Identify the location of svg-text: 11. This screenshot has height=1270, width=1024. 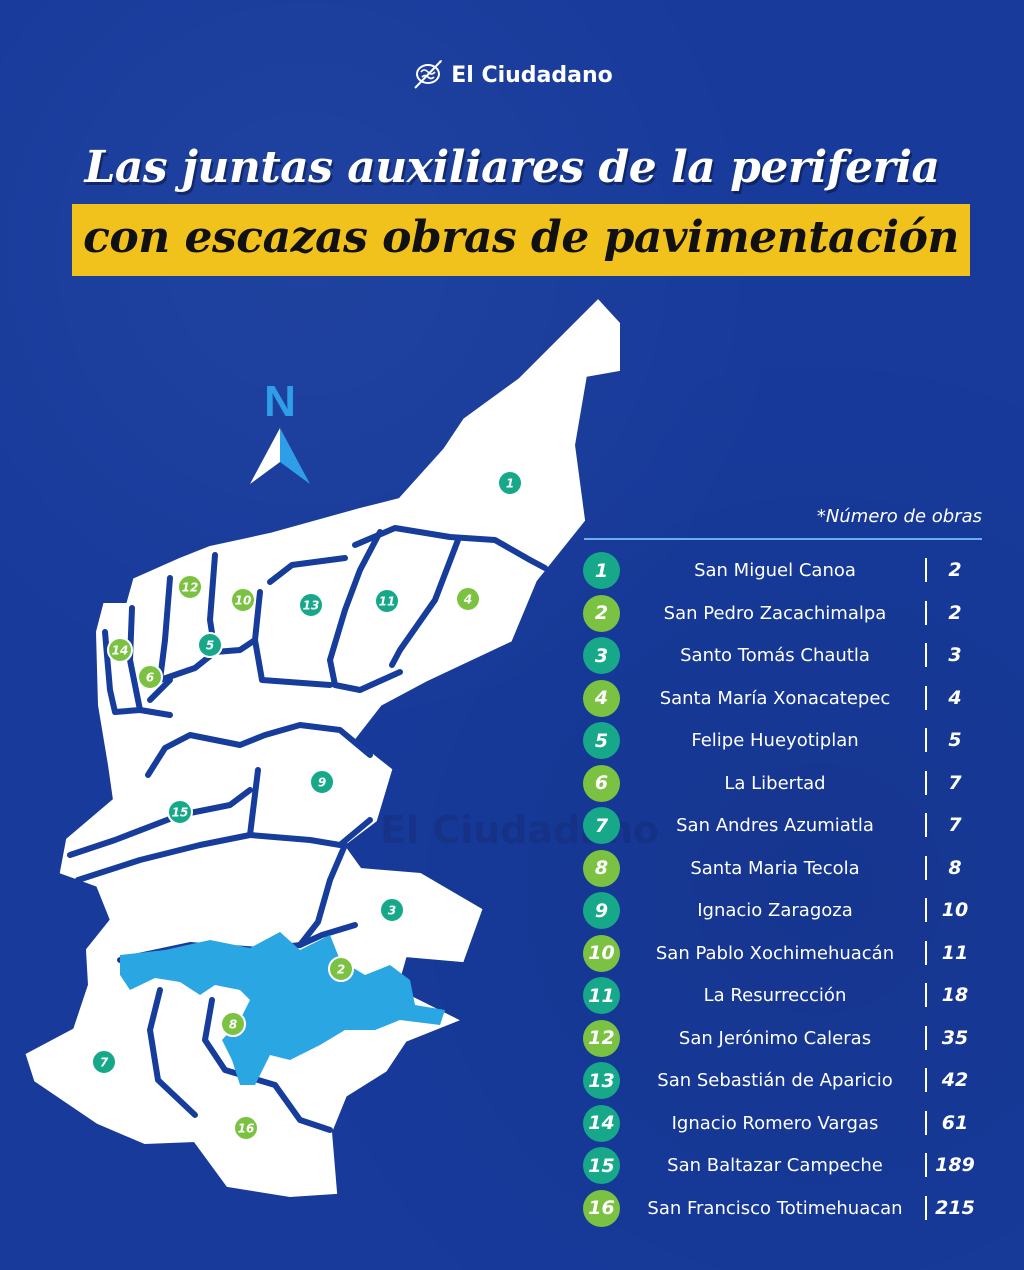
(387, 602).